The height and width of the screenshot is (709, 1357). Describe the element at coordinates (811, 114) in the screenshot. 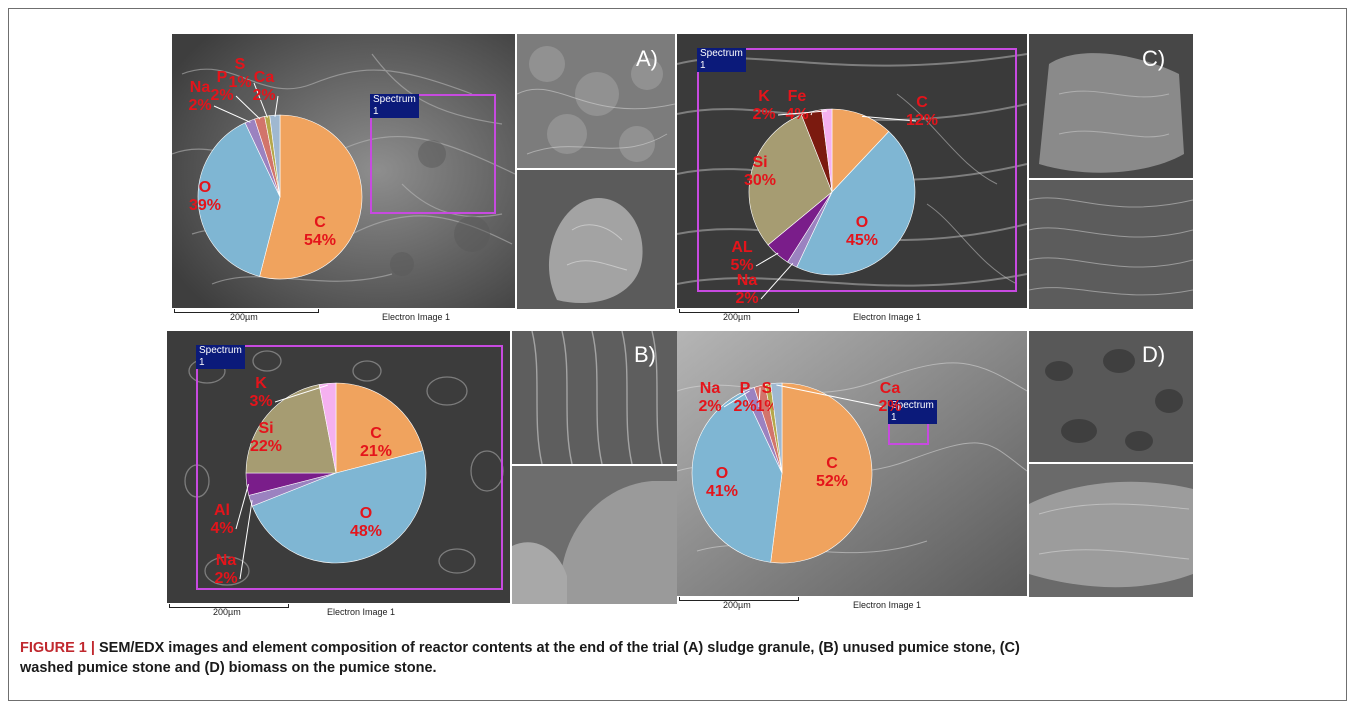

I see `pie-leader-fe` at that location.